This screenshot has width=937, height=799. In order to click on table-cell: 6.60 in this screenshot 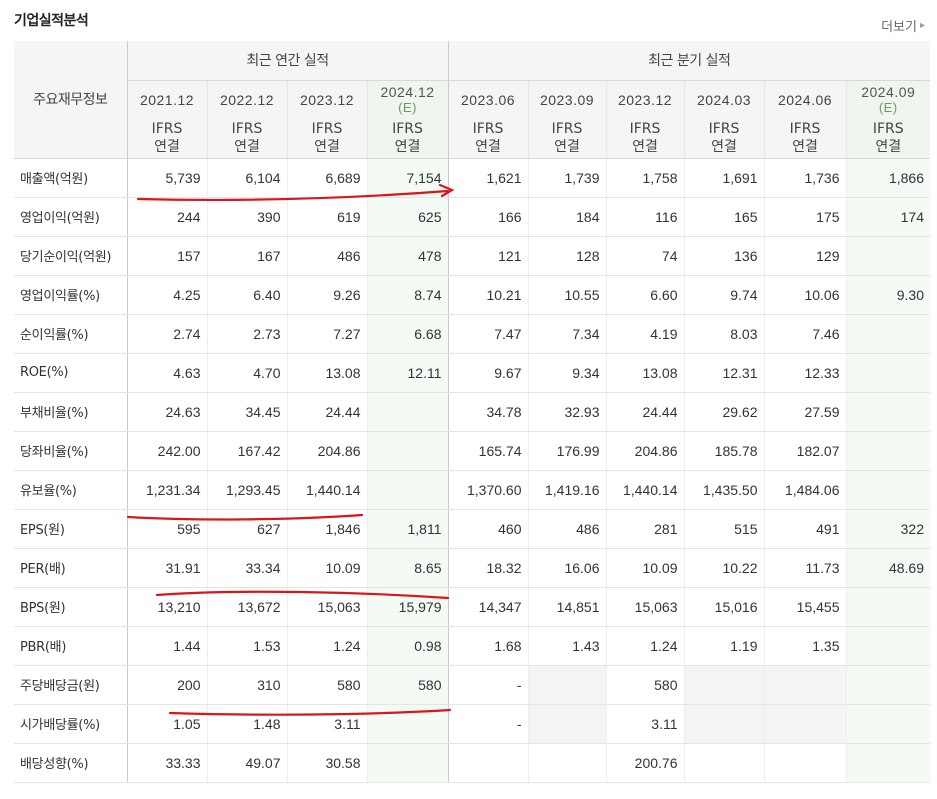, I will do `click(644, 294)`.